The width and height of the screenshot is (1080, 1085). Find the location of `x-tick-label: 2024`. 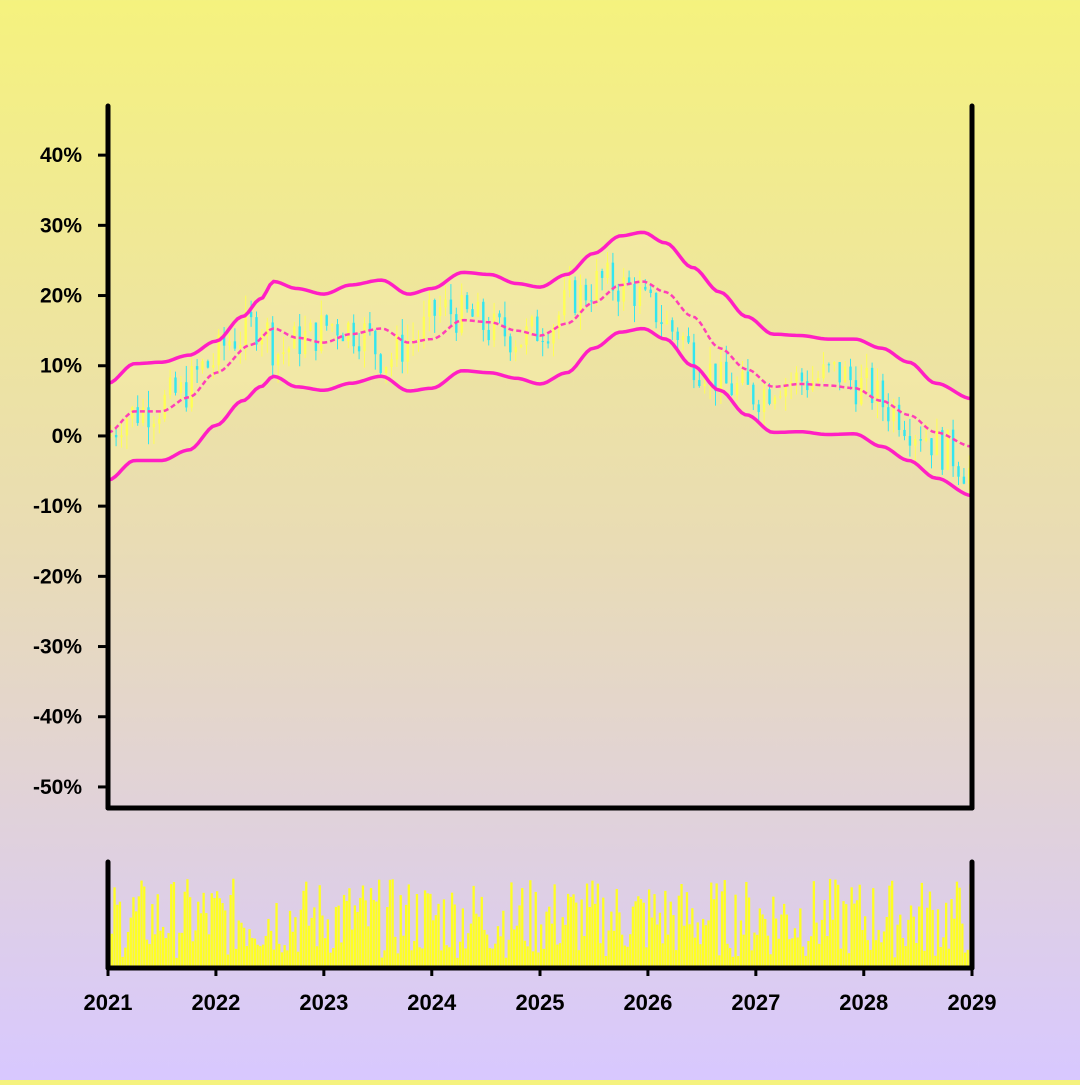

x-tick-label: 2024 is located at coordinates (432, 1002).